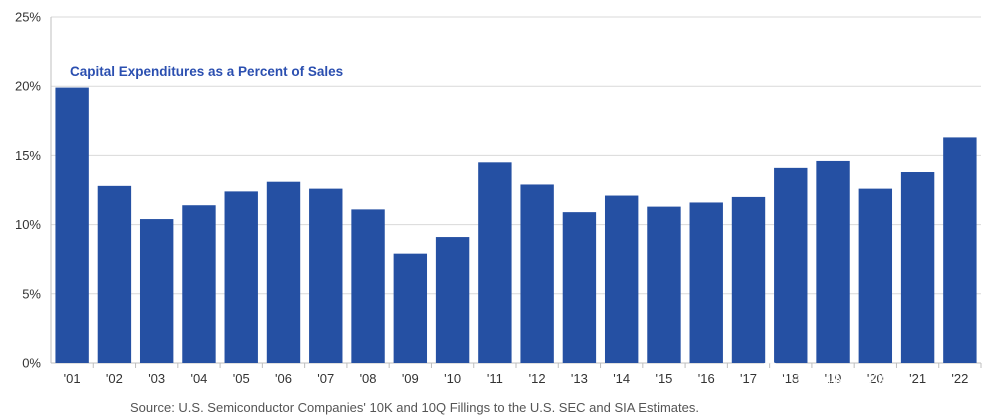 The width and height of the screenshot is (1000, 418). What do you see at coordinates (495, 378) in the screenshot?
I see `x-tick-label: '11` at bounding box center [495, 378].